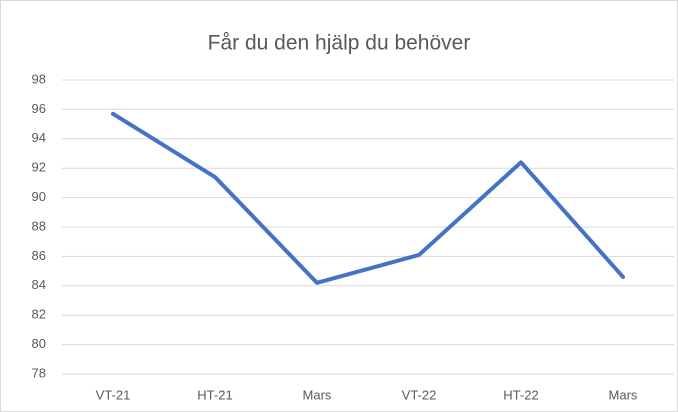 The image size is (678, 412). Describe the element at coordinates (520, 394) in the screenshot. I see `x-tick-label: HT-22` at that location.